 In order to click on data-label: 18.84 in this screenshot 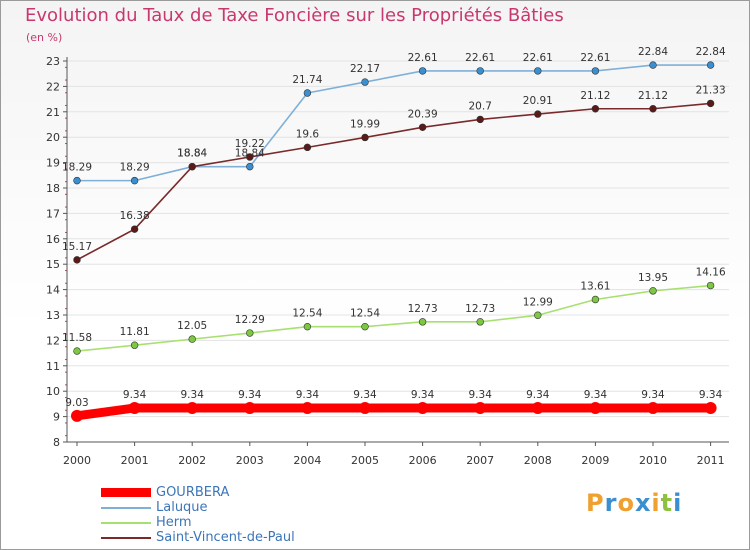, I will do `click(192, 154)`.